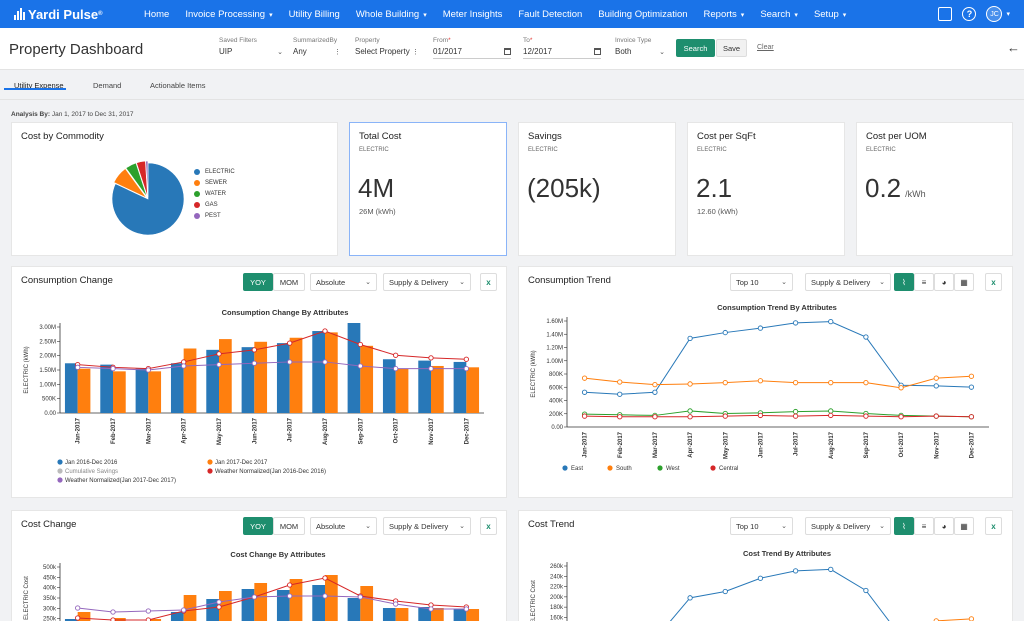 The height and width of the screenshot is (621, 1024). Describe the element at coordinates (50, 609) in the screenshot. I see `y-tick-label: 300k` at that location.